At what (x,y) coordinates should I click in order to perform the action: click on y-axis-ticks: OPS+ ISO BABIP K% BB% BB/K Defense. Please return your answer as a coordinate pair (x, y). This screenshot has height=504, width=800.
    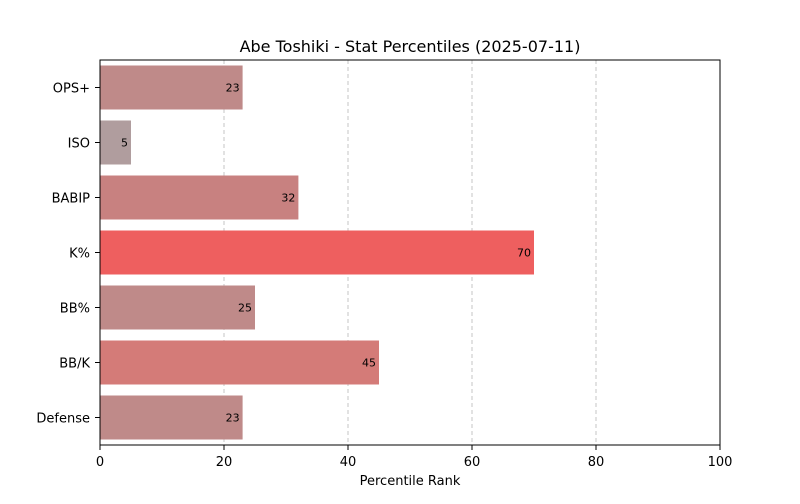
    Looking at the image, I should click on (68, 254).